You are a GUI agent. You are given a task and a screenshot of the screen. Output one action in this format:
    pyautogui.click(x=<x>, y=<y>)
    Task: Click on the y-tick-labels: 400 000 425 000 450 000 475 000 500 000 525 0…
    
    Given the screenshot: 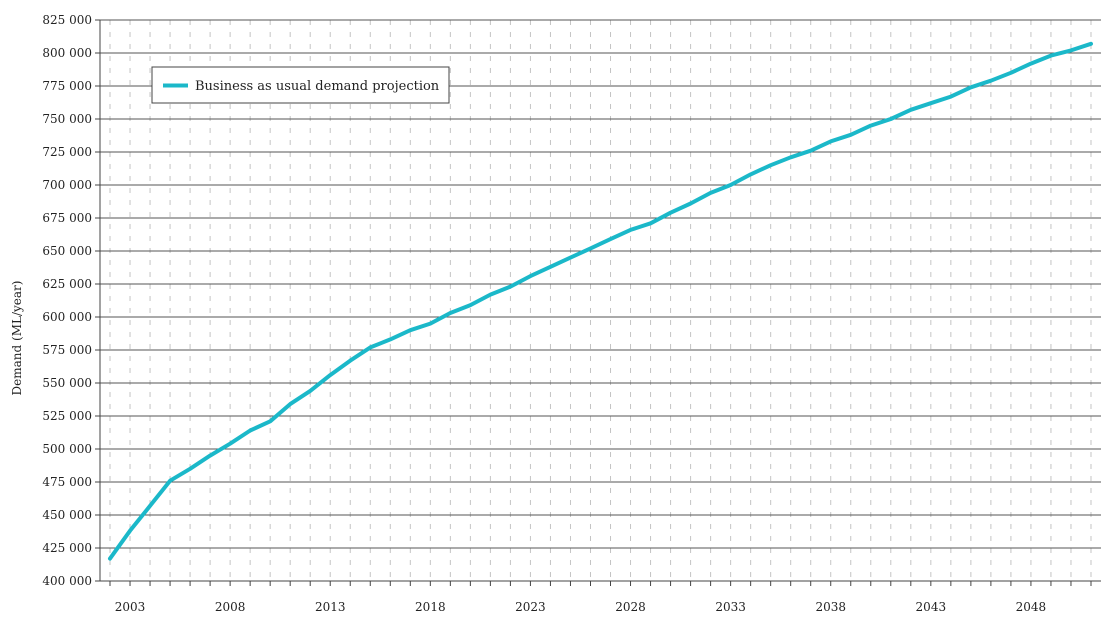 What is the action you would take?
    pyautogui.click(x=67, y=300)
    